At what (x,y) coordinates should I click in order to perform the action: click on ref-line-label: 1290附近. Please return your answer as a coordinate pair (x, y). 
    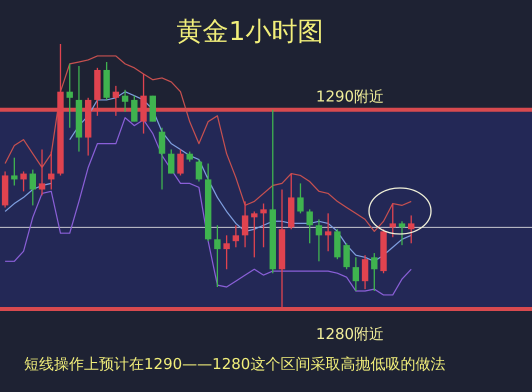
    Looking at the image, I should click on (350, 97).